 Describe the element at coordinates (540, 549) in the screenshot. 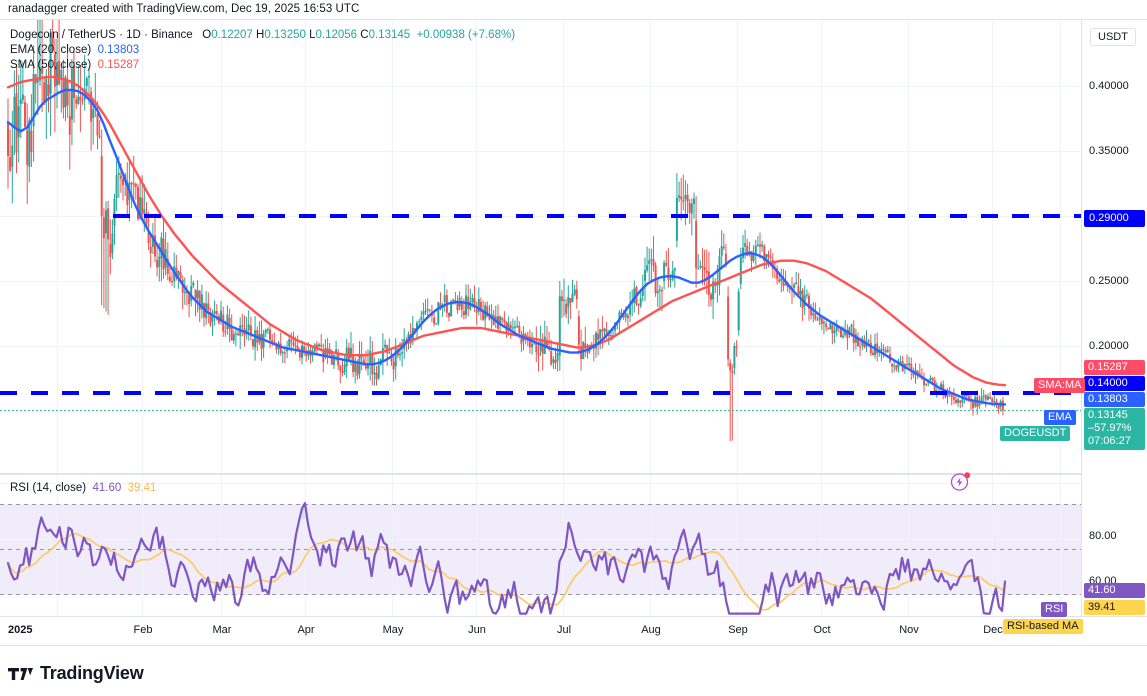

I see `rsi-band-fill` at that location.